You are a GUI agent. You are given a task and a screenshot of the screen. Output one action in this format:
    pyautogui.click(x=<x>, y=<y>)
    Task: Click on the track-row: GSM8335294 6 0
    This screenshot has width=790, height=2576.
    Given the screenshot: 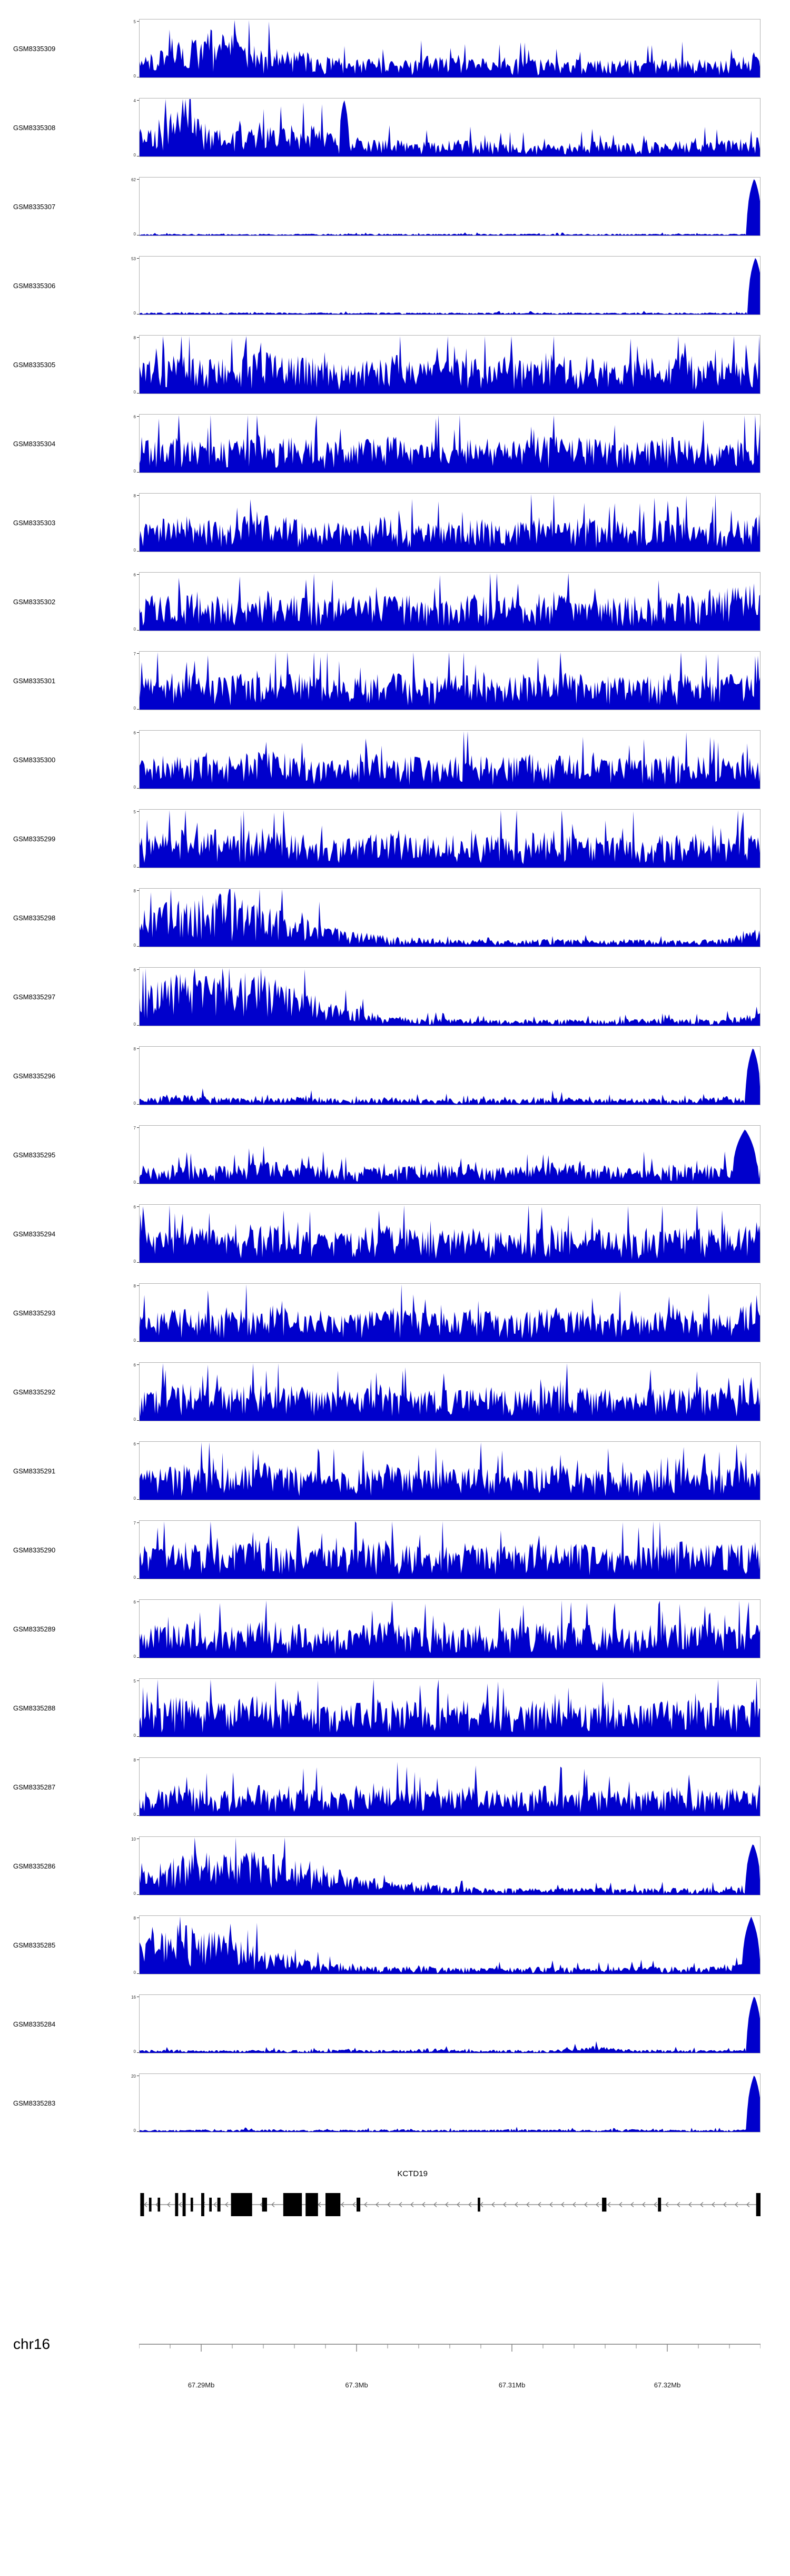 What is the action you would take?
    pyautogui.click(x=395, y=1233)
    